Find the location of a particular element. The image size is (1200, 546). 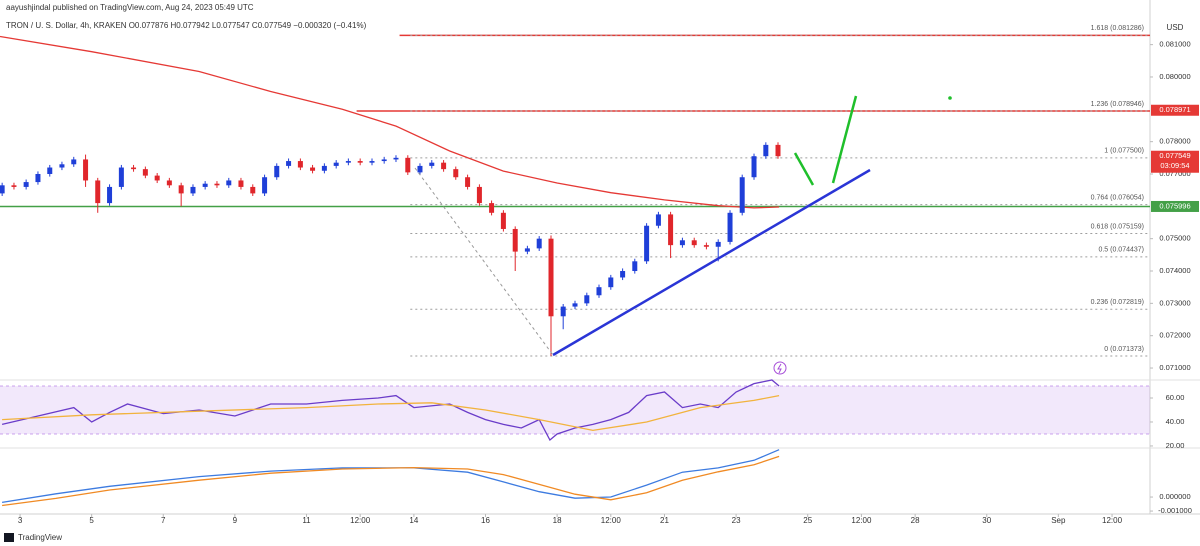

fib-label: 1 (0.077500) is located at coordinates (1124, 151).